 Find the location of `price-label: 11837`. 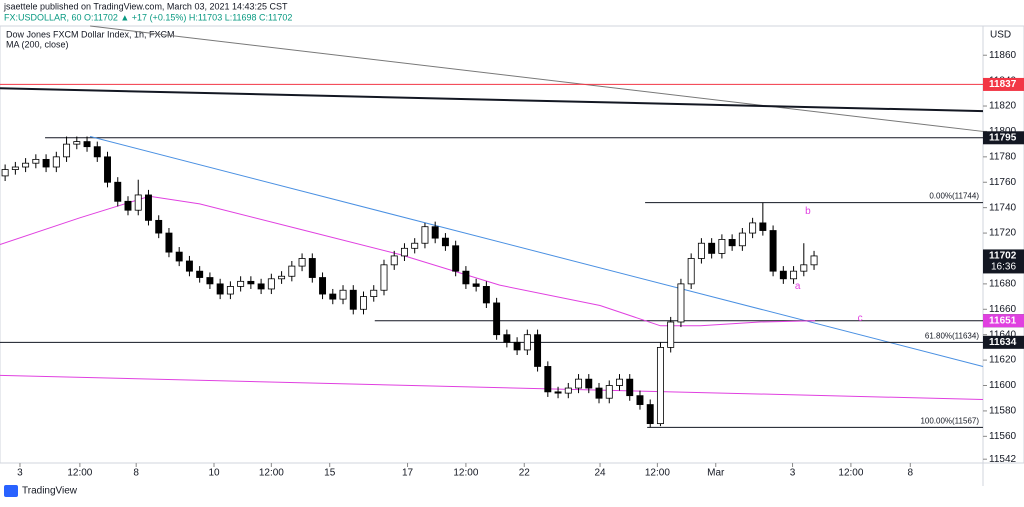

price-label: 11837 is located at coordinates (1003, 84).